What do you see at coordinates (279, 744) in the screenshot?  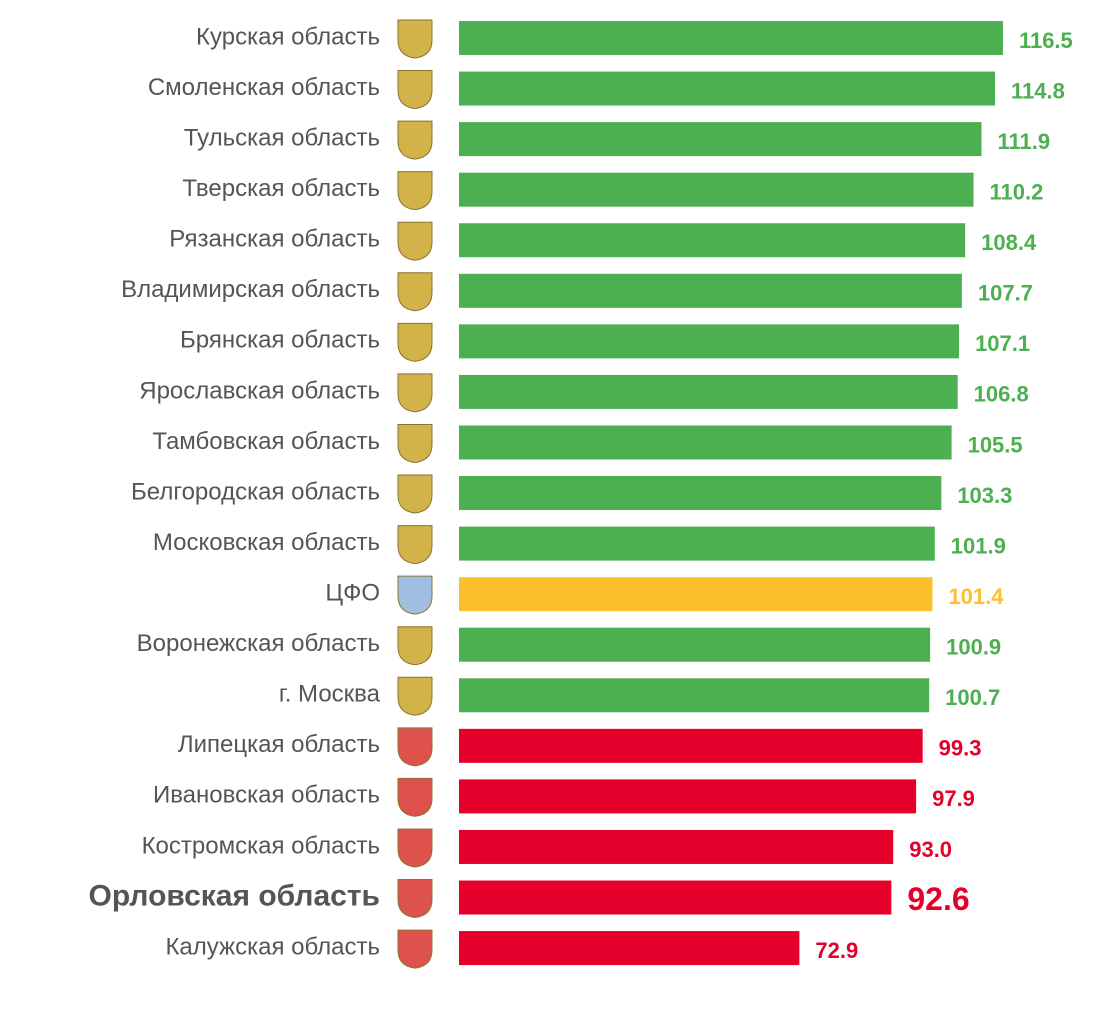 I see `category-label: Липецкая область` at bounding box center [279, 744].